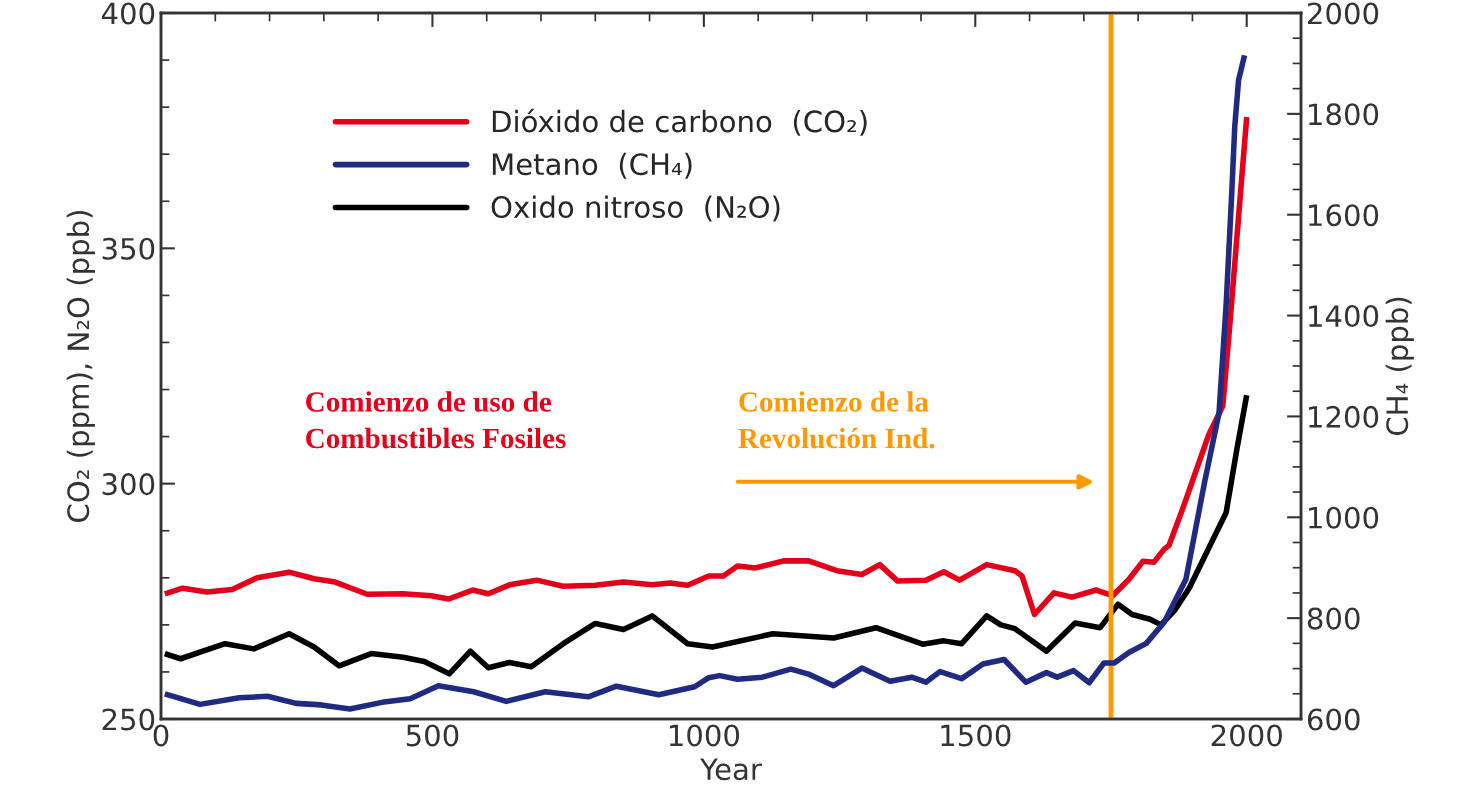 This screenshot has width=1458, height=800. What do you see at coordinates (592, 165) in the screenshot?
I see `legend-label: Metano (CH₄)` at bounding box center [592, 165].